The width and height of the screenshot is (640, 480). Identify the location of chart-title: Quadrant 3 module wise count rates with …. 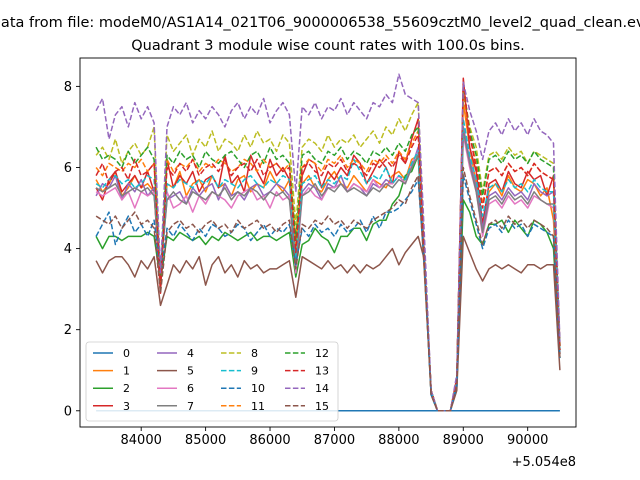
(328, 46).